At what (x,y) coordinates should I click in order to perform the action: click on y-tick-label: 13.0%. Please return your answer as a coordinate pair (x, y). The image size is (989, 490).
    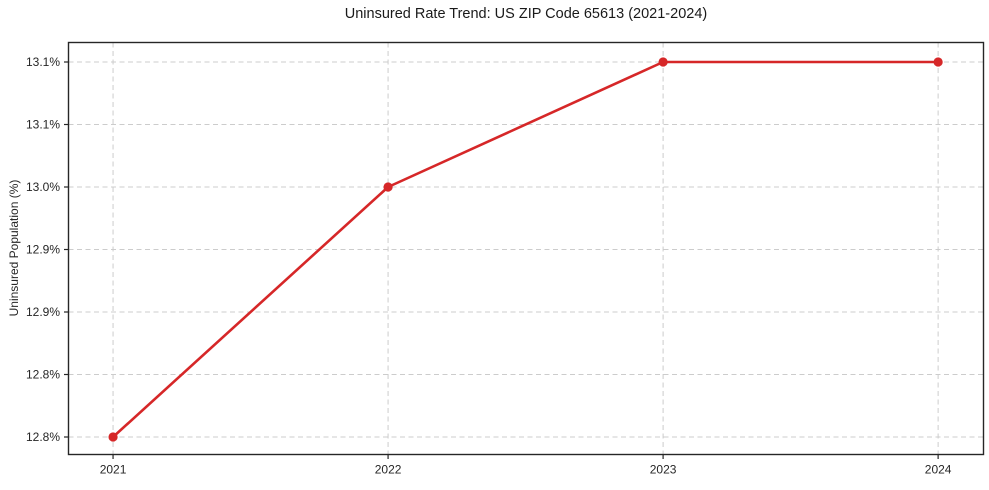
    Looking at the image, I should click on (43, 187).